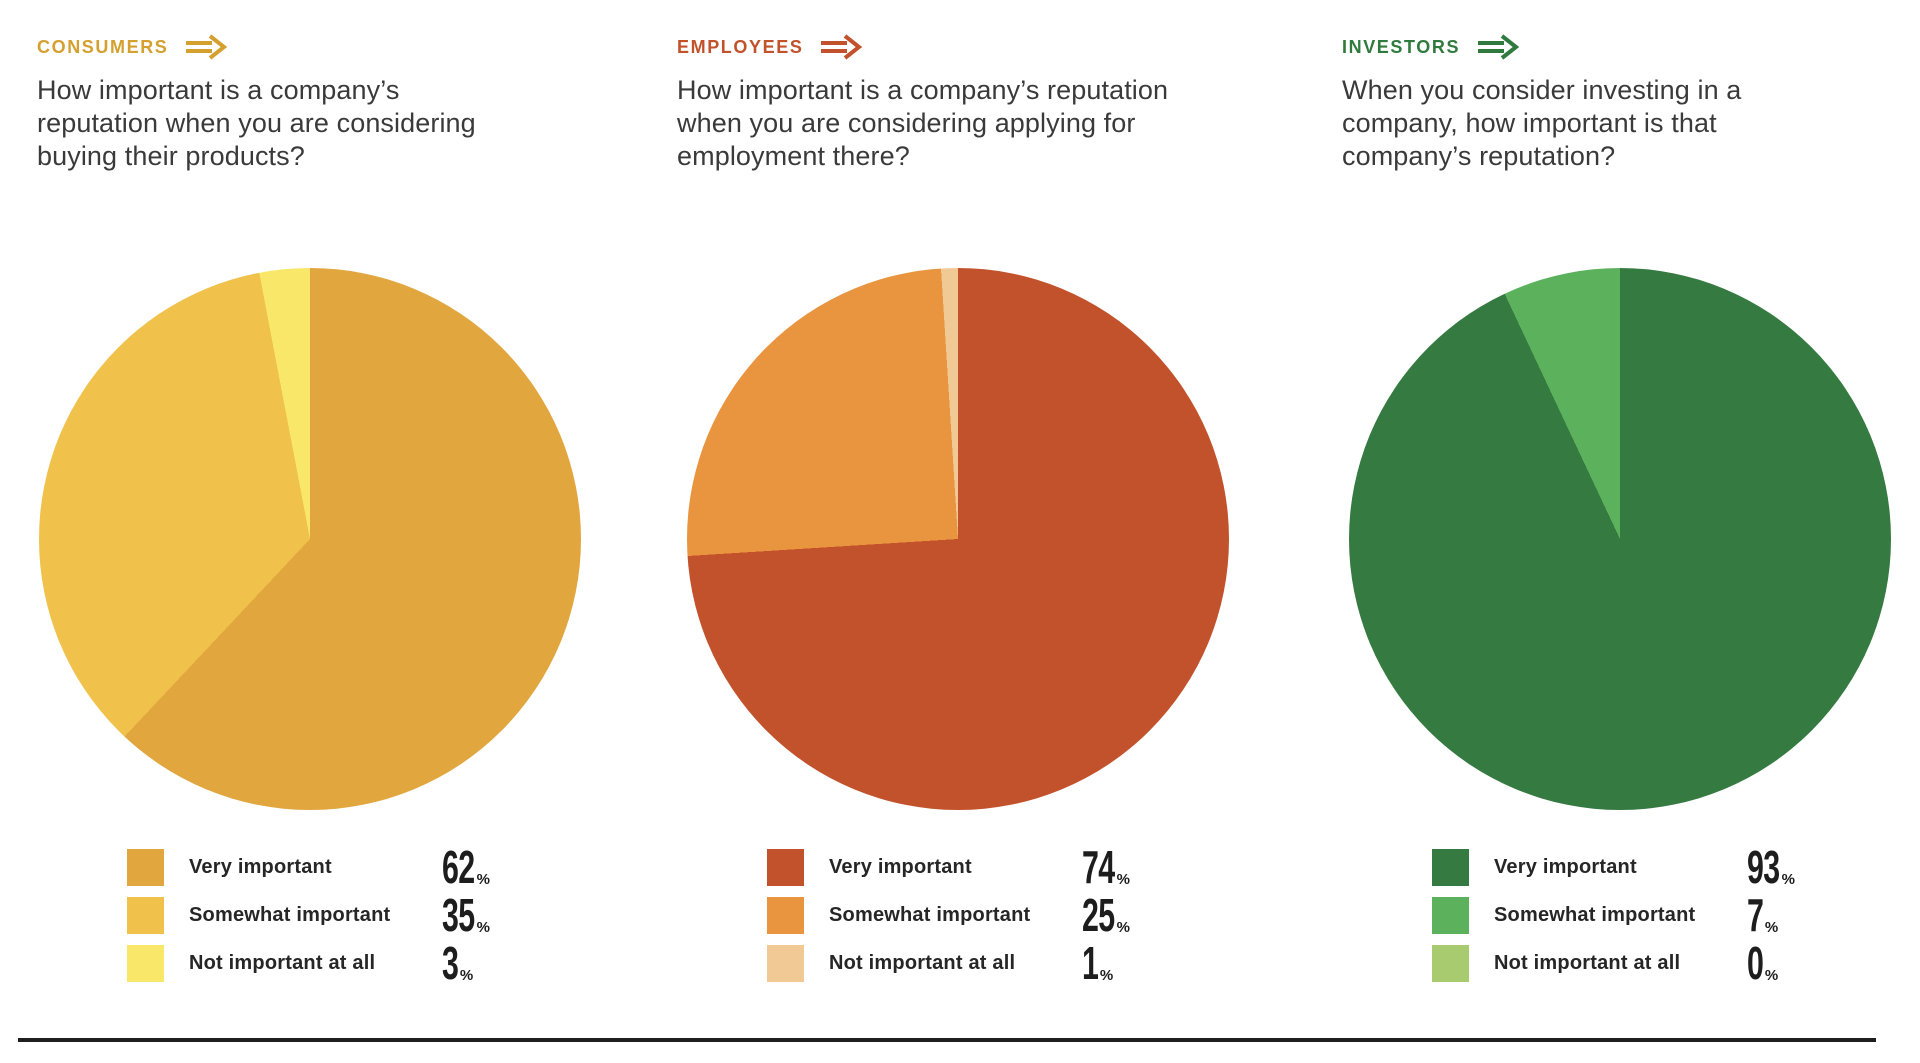  What do you see at coordinates (458, 963) in the screenshot?
I see `legend-value: 3%` at bounding box center [458, 963].